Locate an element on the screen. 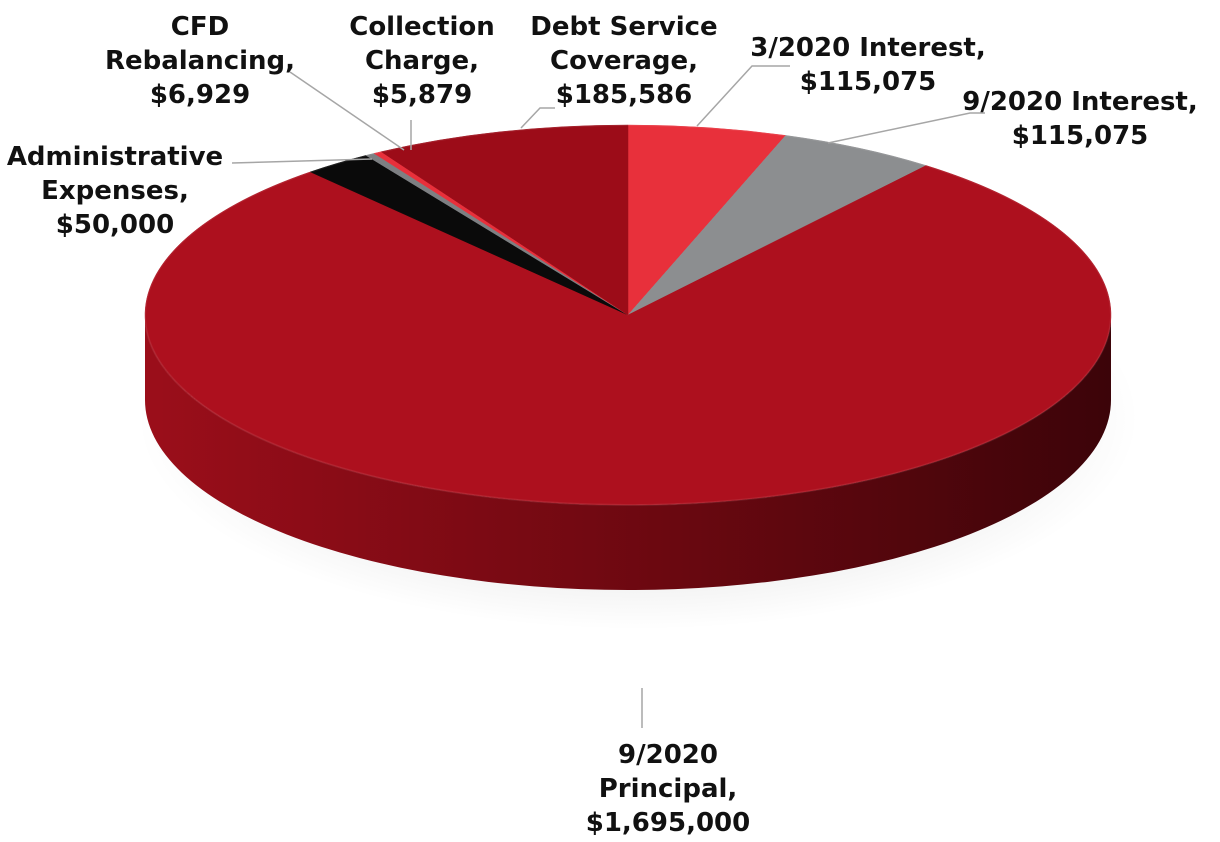  data-label: CFD Rebalancing, $6,929 is located at coordinates (200, 61).